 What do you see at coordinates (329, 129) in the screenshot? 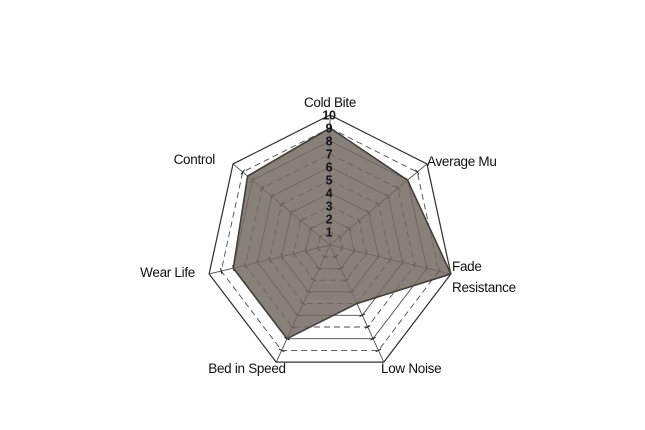
I see `ring-number-label: 9` at bounding box center [329, 129].